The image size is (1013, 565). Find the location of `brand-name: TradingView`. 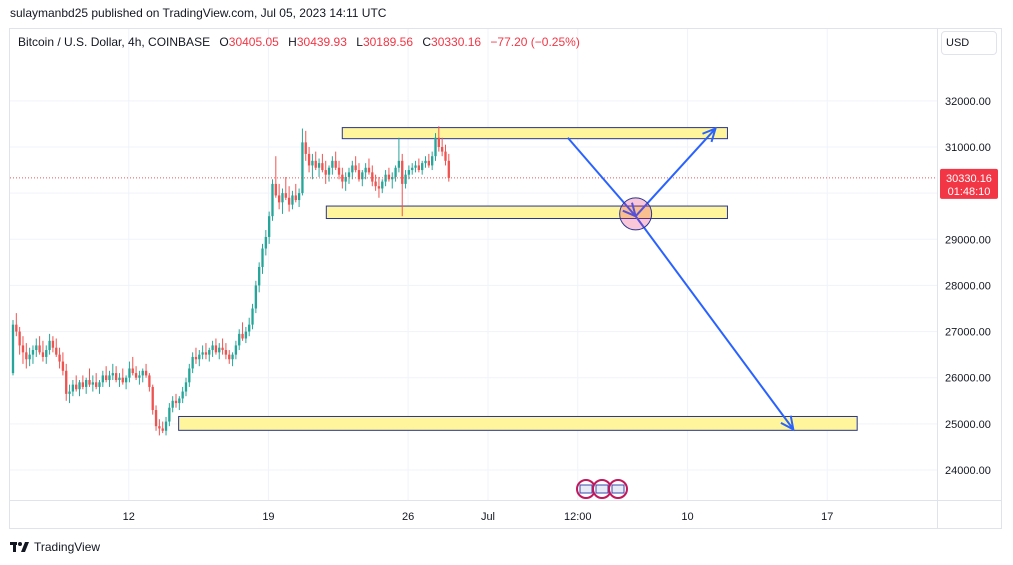

brand-name: TradingView is located at coordinates (67, 547).